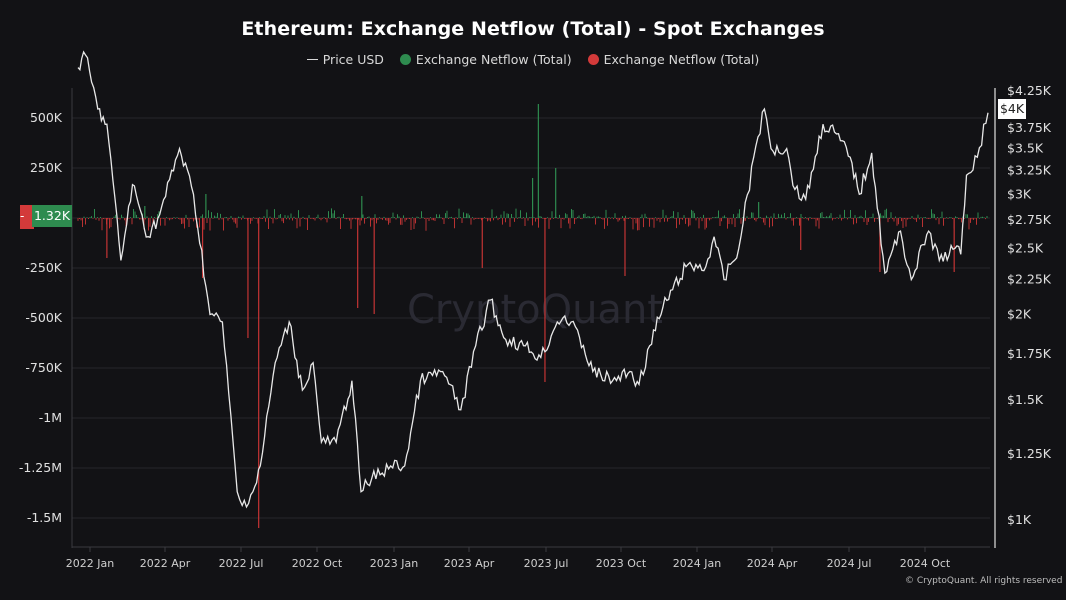 This screenshot has height=600, width=1066. I want to click on green-dot-icon, so click(405, 59).